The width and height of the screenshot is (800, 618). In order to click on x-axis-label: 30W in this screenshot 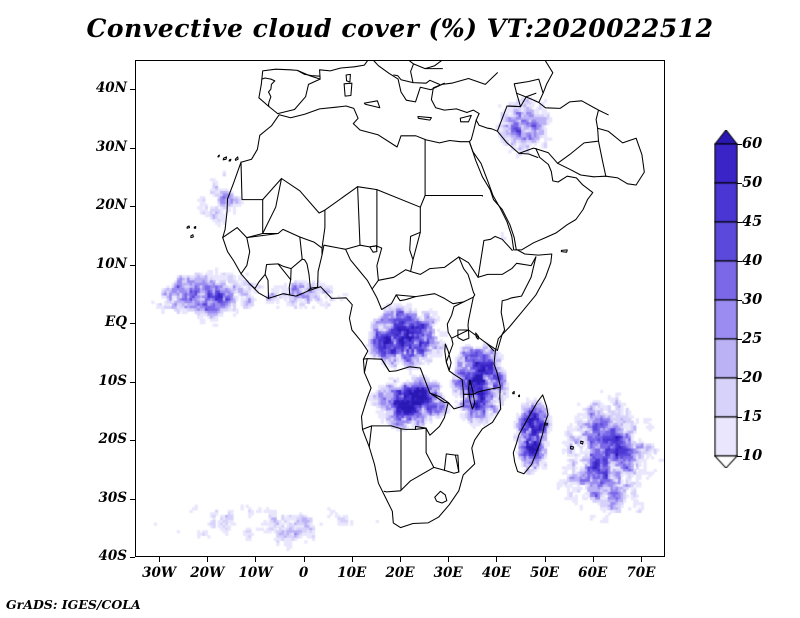, I will do `click(159, 573)`.